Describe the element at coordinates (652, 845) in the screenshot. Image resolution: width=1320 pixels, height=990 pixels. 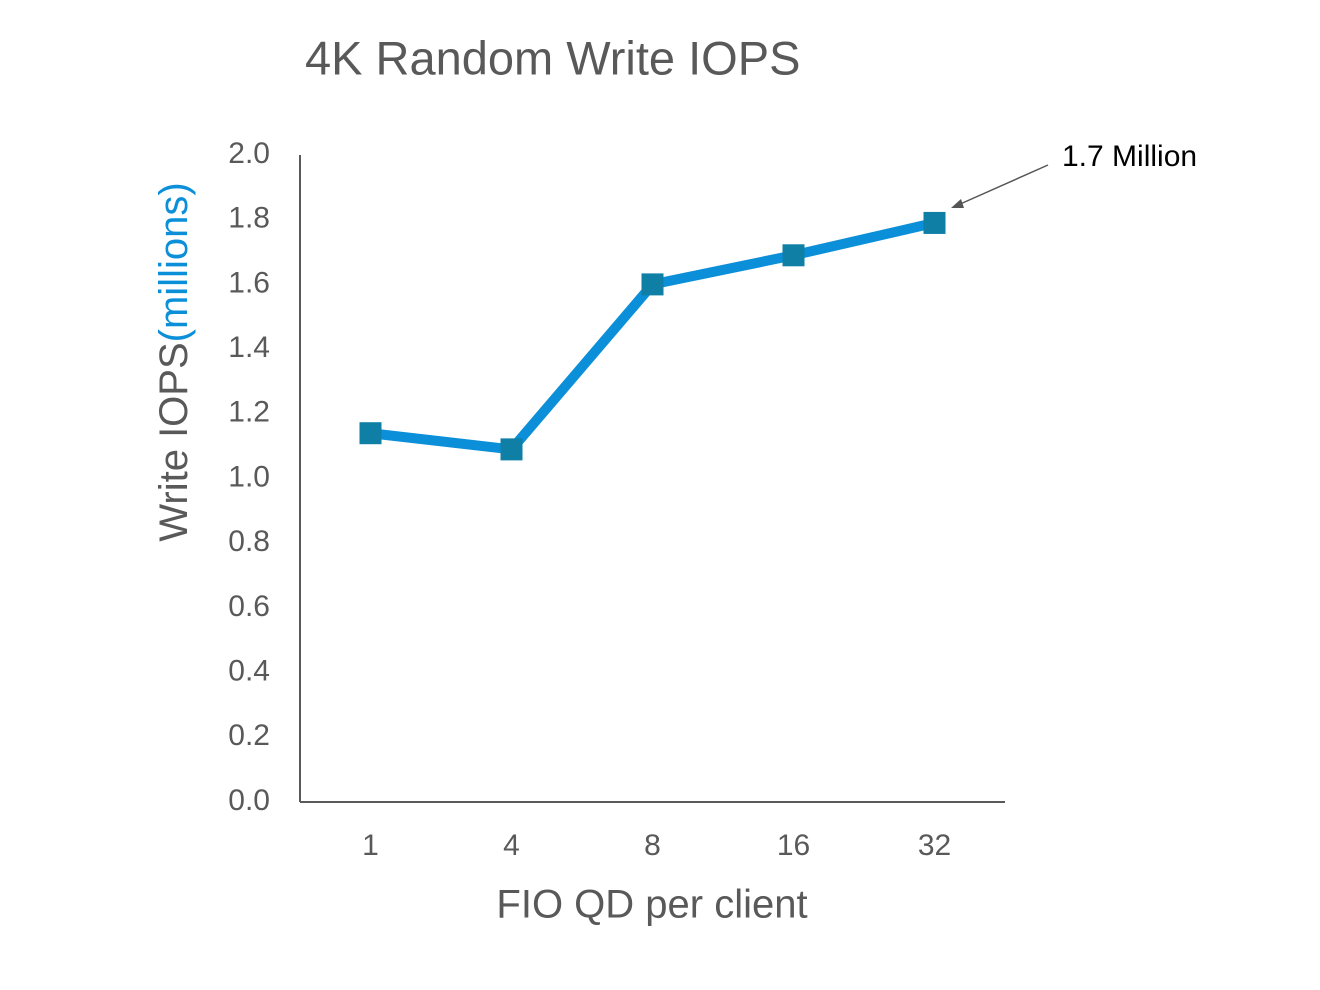
I see `x-tick-label: 8` at that location.